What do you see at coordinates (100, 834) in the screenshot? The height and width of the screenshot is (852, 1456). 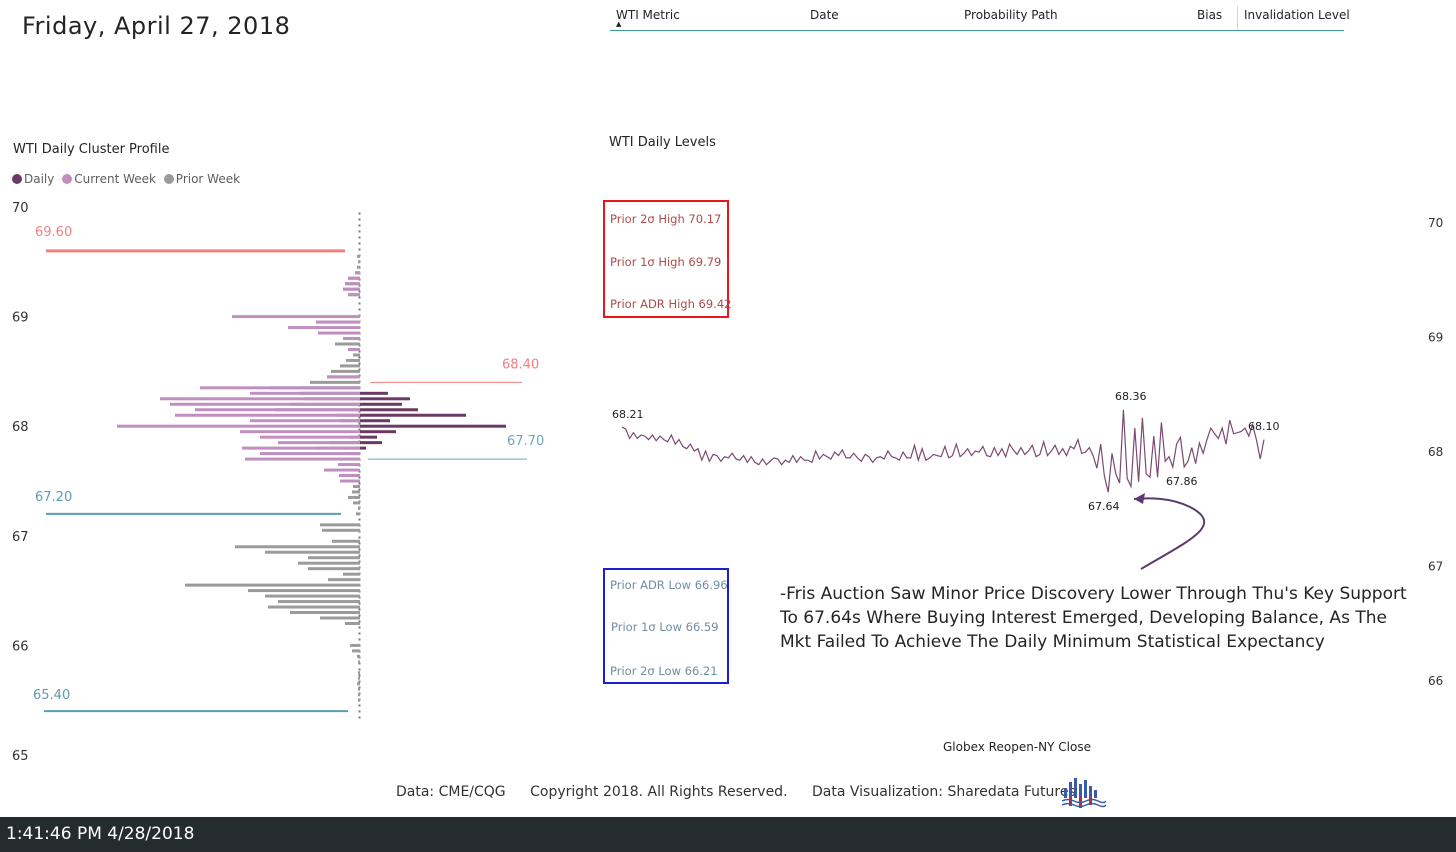 I see `status-timestamp: 1:41:46 PM 4/28/2018` at bounding box center [100, 834].